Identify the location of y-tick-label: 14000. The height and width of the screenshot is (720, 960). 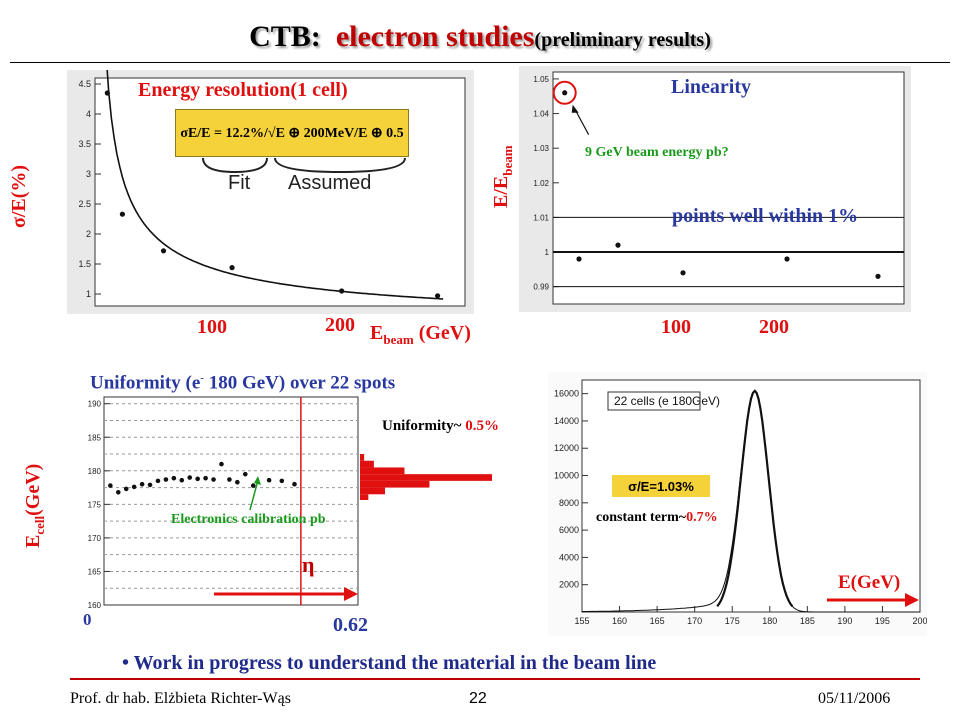
(566, 421).